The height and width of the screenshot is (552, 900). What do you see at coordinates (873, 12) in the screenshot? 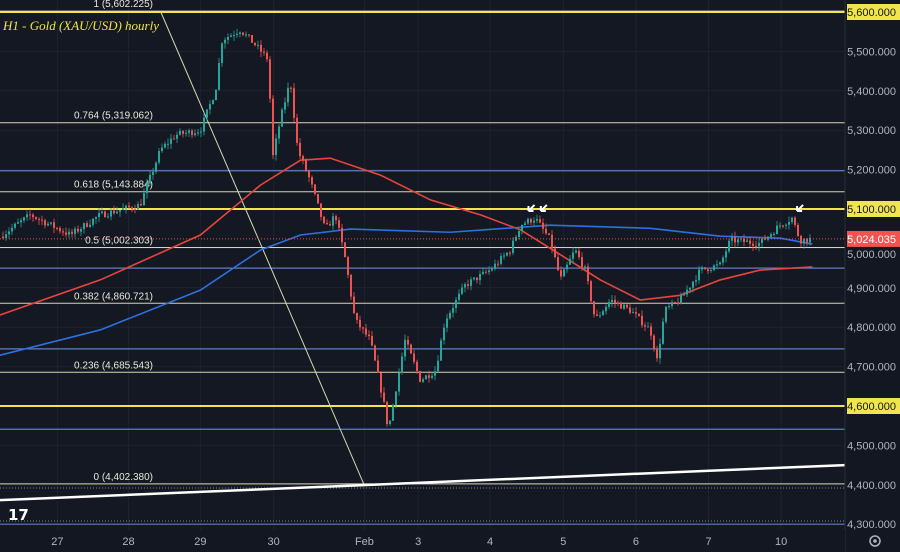
I see `key-level-badge` at bounding box center [873, 12].